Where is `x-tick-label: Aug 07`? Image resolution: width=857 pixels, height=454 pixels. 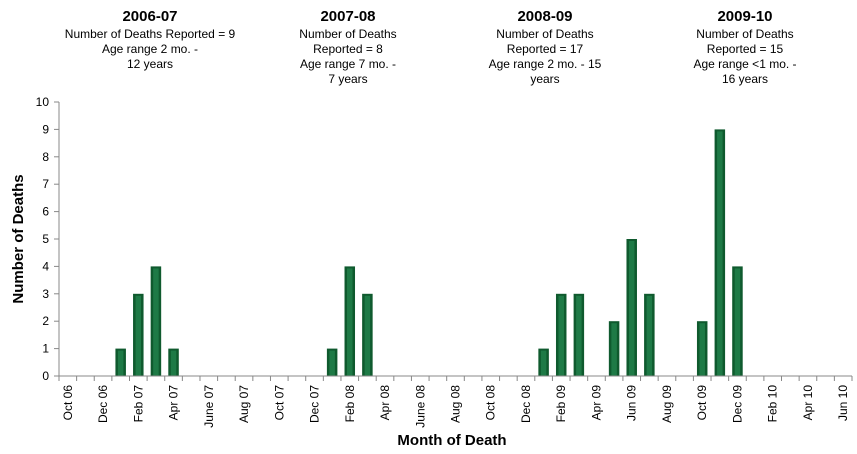
x-tick-label: Aug 07 is located at coordinates (244, 404).